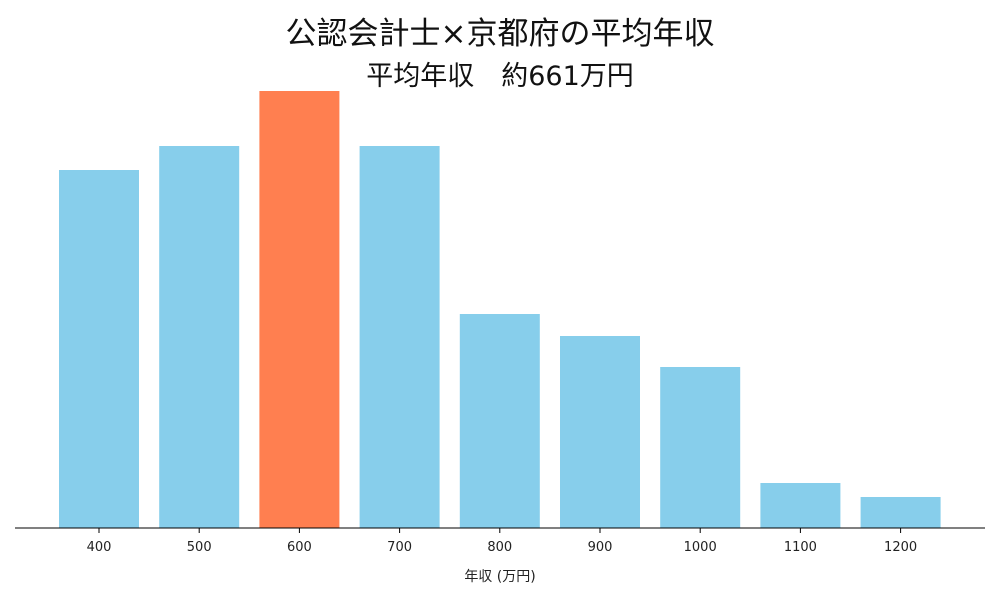 Image resolution: width=1000 pixels, height=600 pixels. Describe the element at coordinates (199, 547) in the screenshot. I see `x-tick-label: 500` at that location.